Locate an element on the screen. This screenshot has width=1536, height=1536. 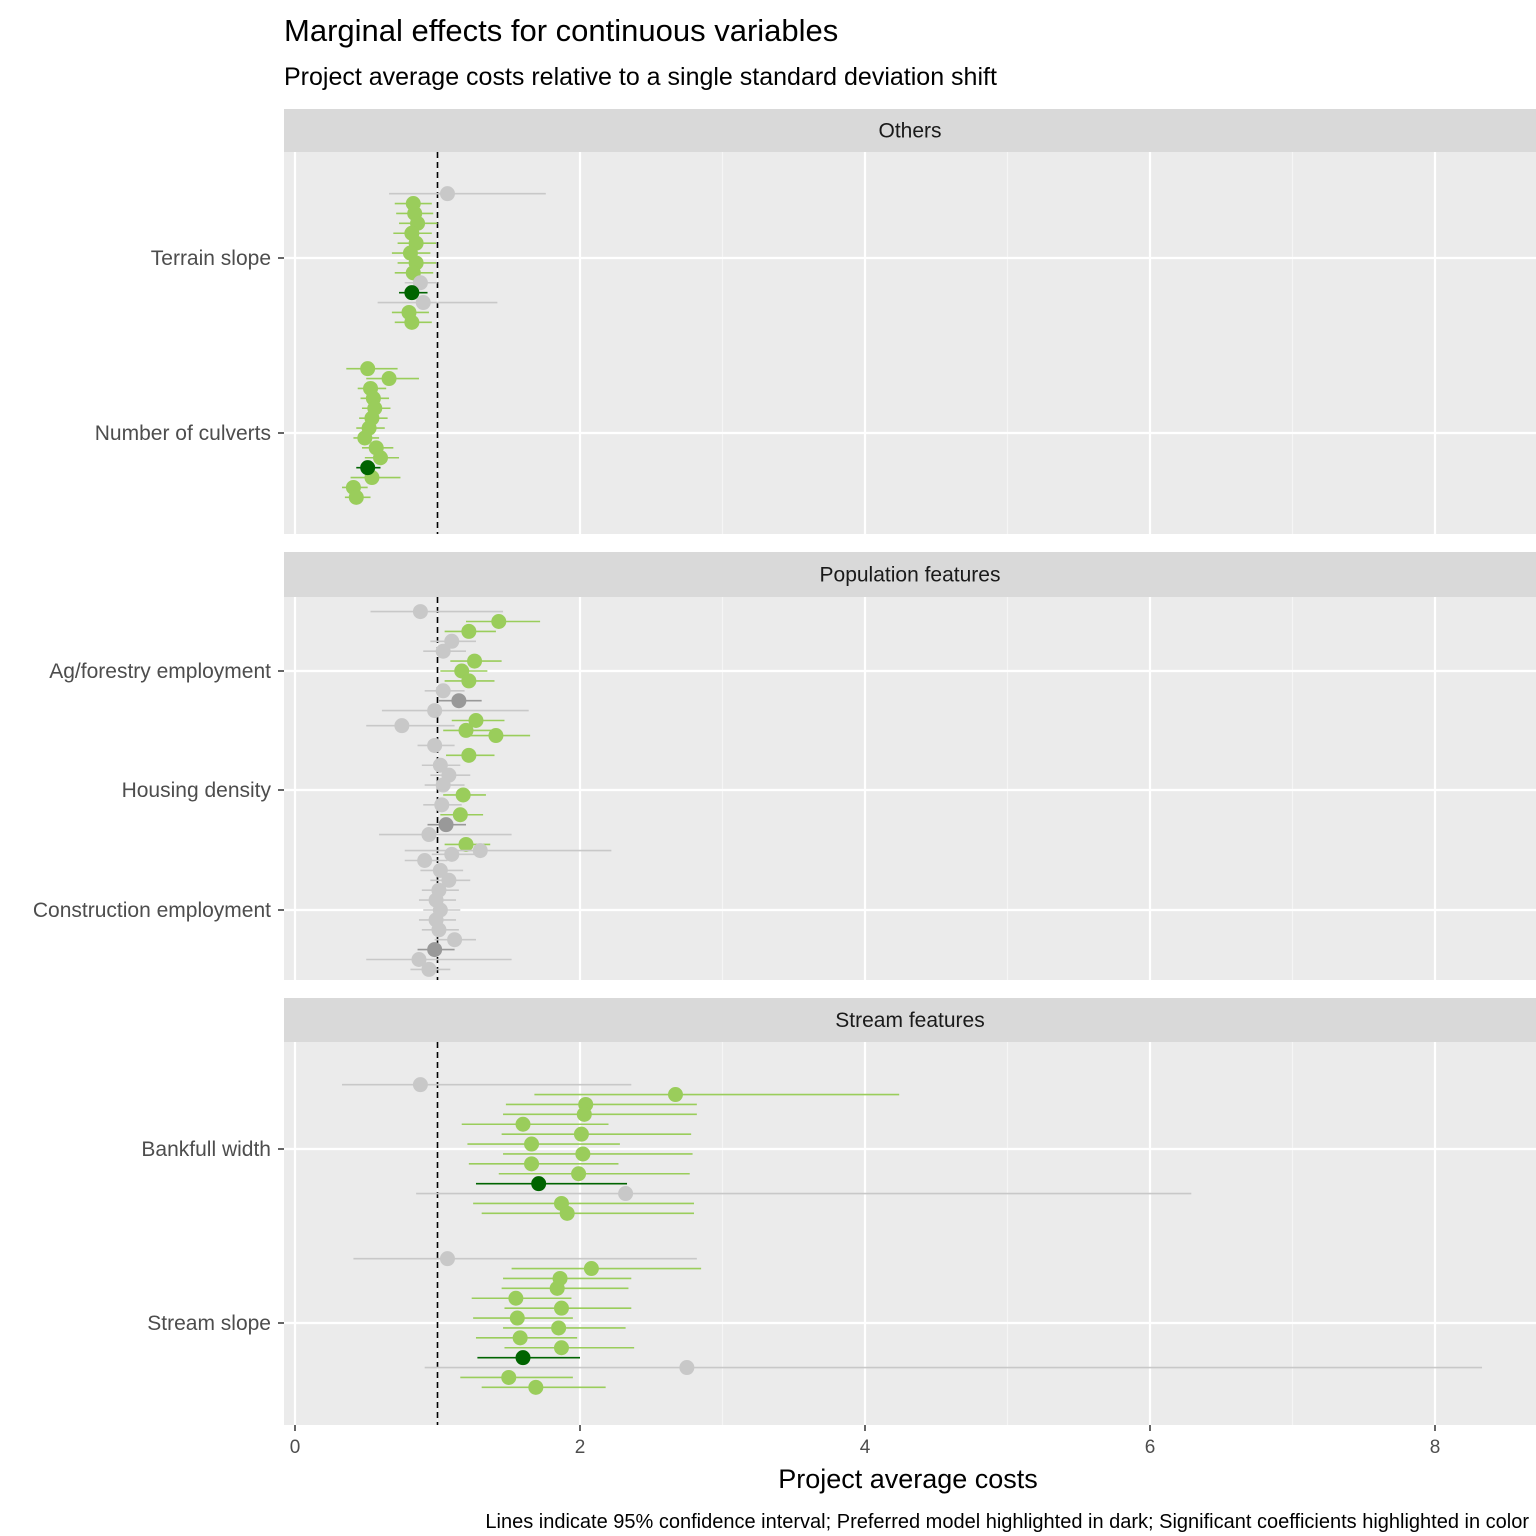
y-tick-label: Construction employment is located at coordinates (152, 910).